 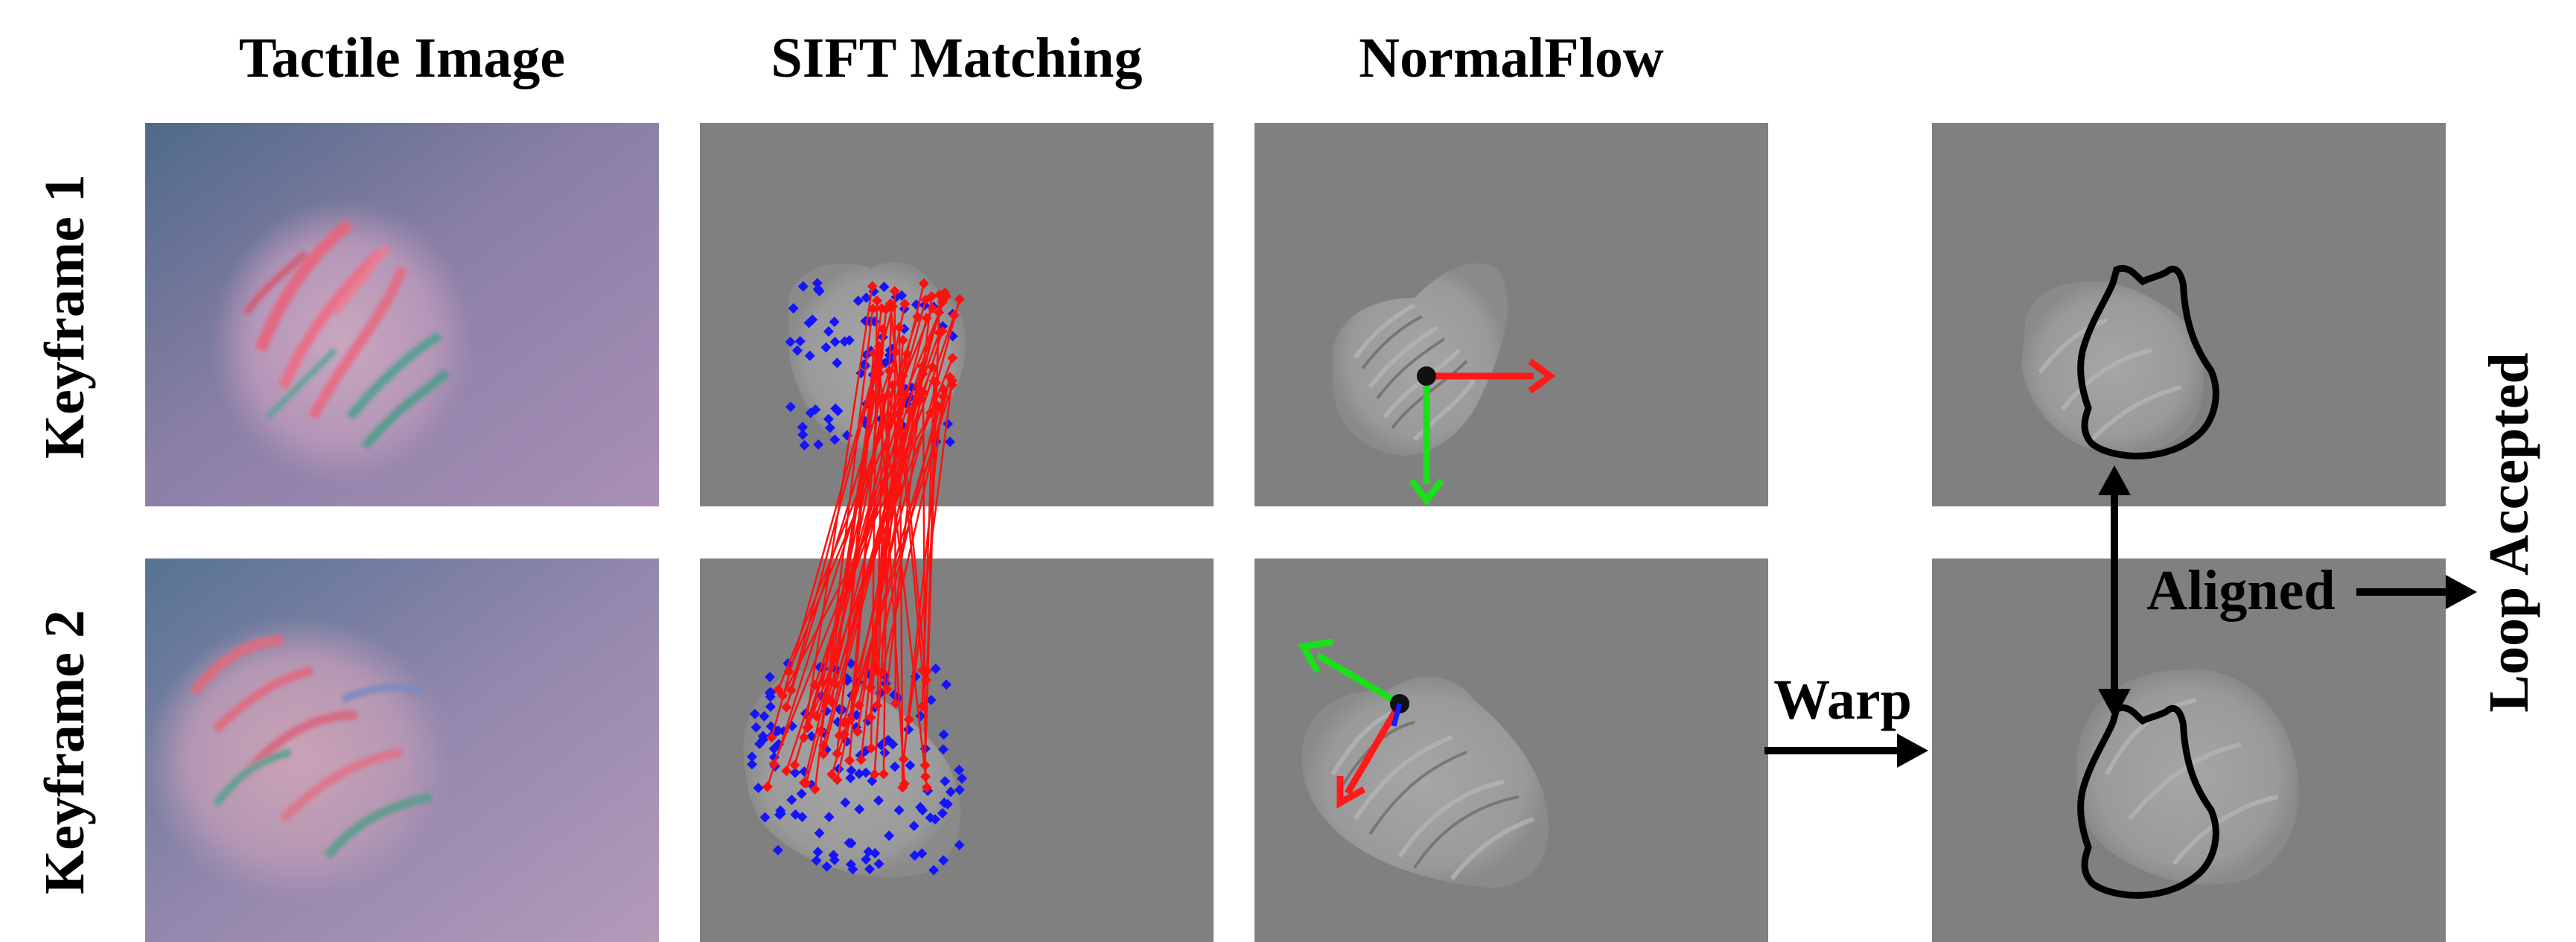 I want to click on sift-match-lines, so click(x=863, y=536).